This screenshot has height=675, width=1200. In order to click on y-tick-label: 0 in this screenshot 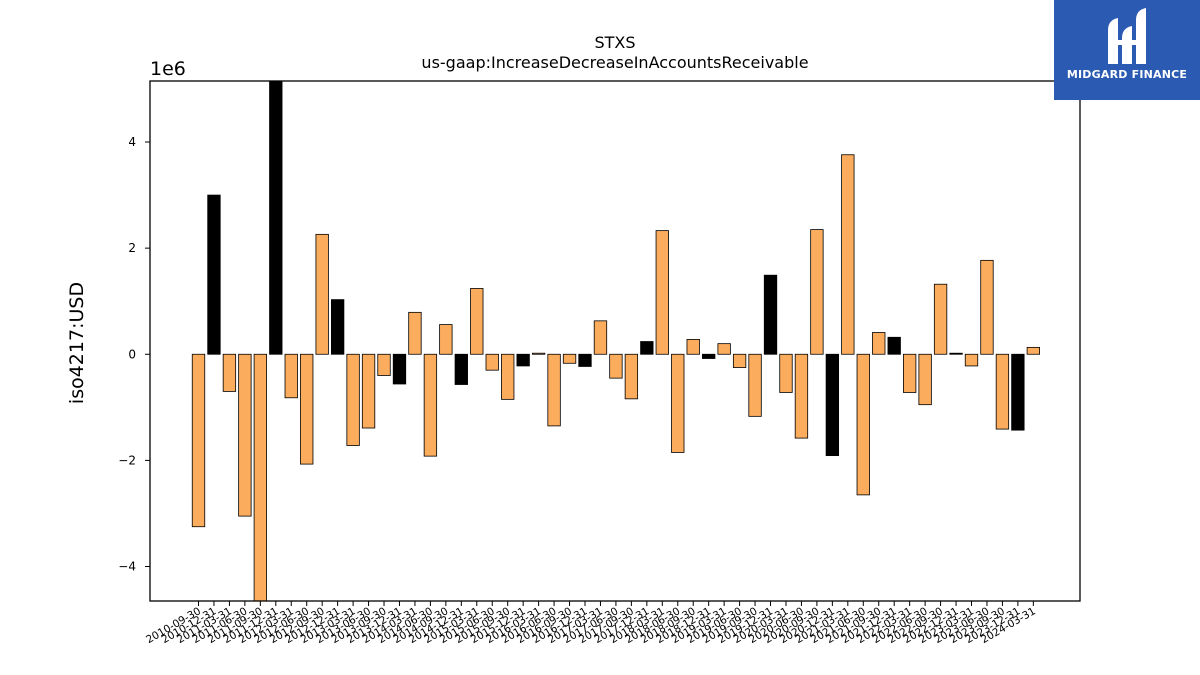, I will do `click(132, 354)`.